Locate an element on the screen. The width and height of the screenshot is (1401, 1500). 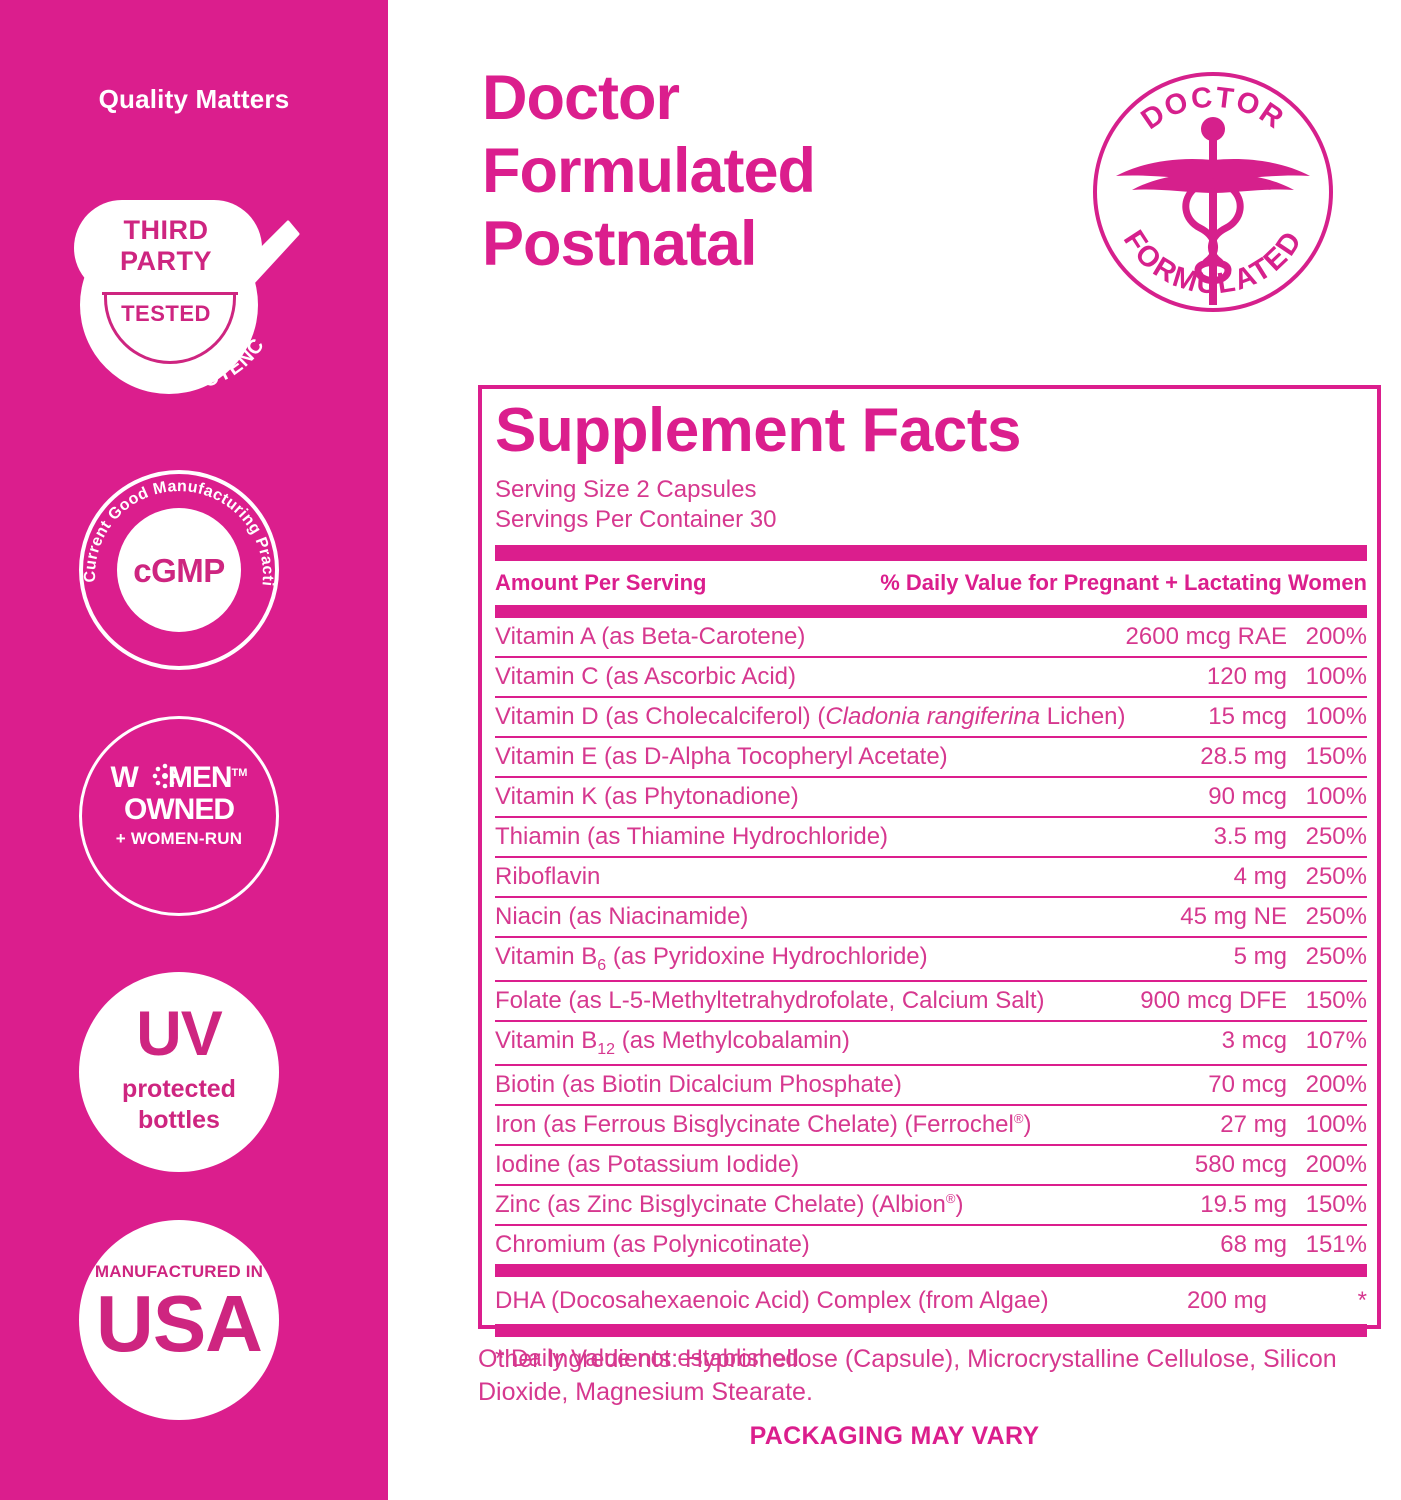
nutrient-name: Vitamin B6 (as Pyridoxine Hydrochloride) is located at coordinates (810, 959).